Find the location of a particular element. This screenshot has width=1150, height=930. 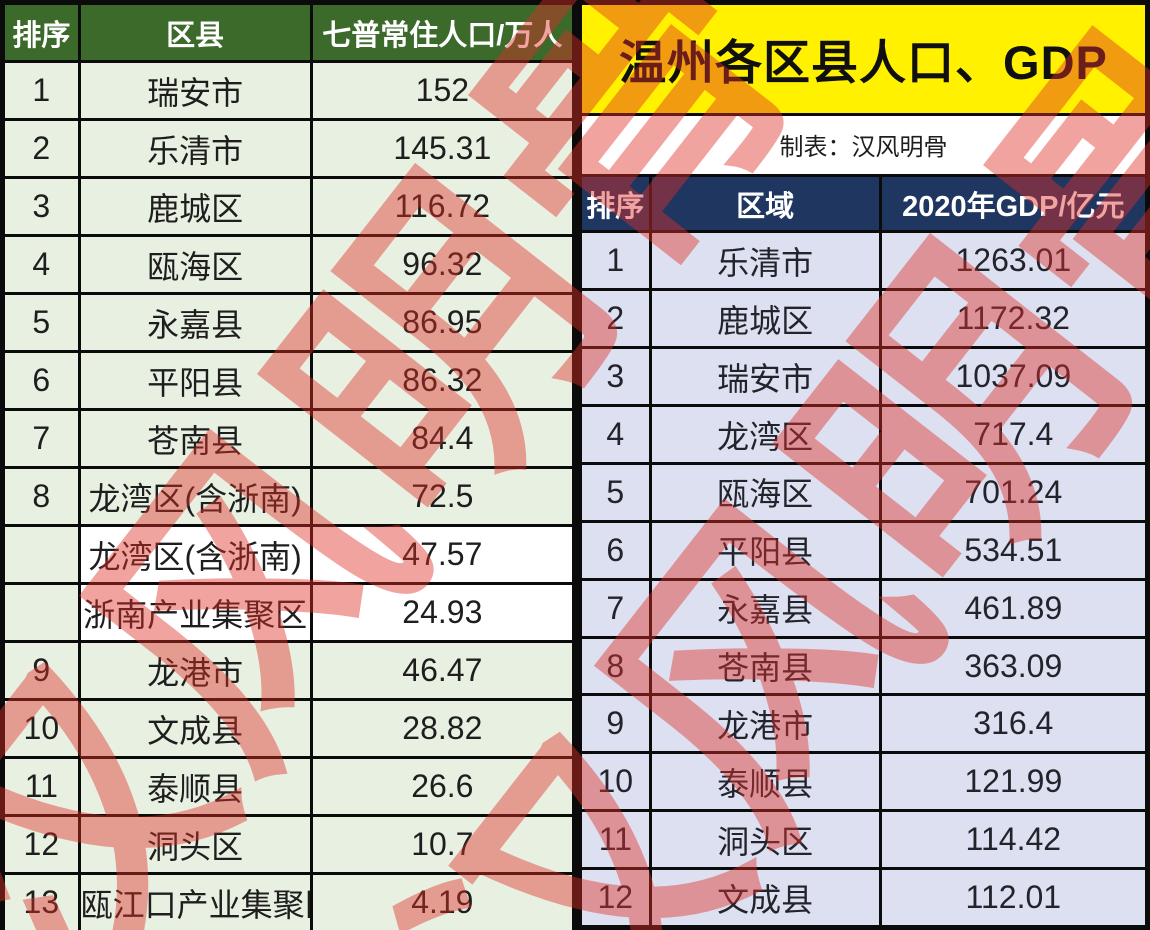

table-row: 1 乐清市 1263.01 is located at coordinates (864, 261).